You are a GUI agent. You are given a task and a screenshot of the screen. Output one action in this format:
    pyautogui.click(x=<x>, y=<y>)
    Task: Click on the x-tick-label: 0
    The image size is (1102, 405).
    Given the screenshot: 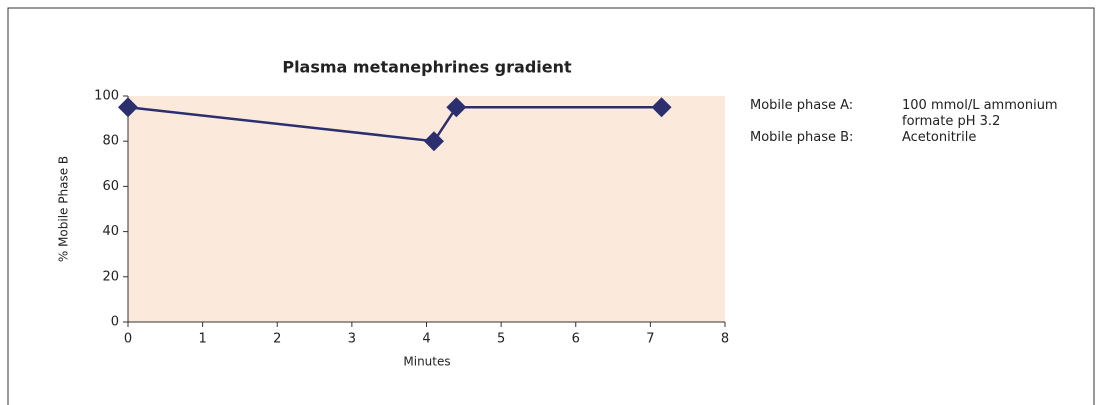 What is the action you would take?
    pyautogui.click(x=128, y=339)
    